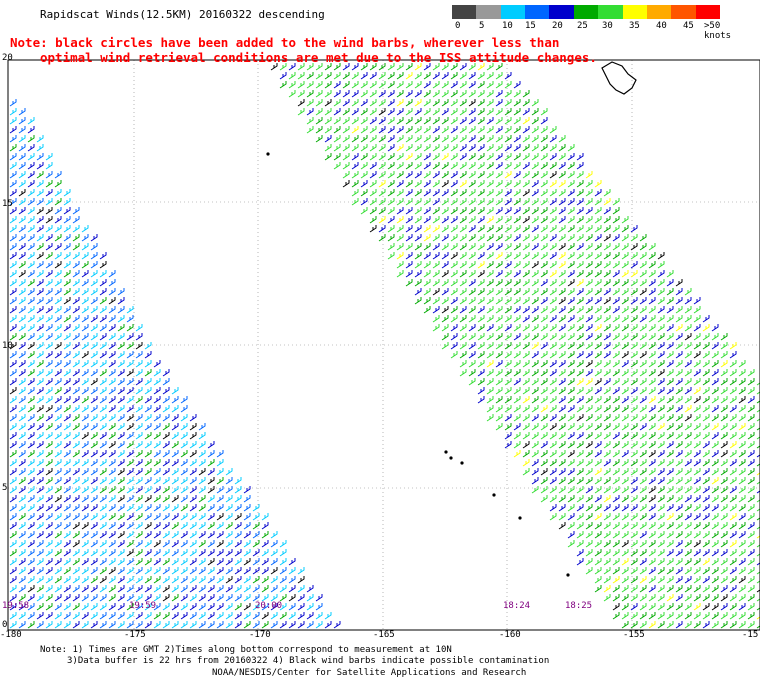 The width and height of the screenshot is (760, 688). I want to click on scale-swatch, so click(634, 12).